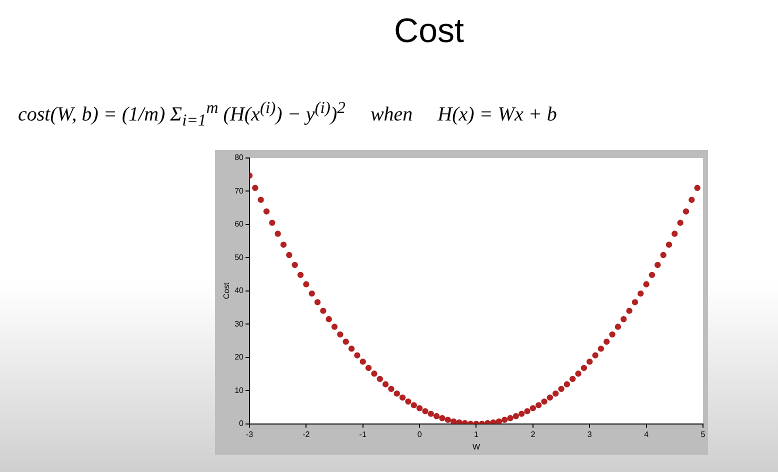  I want to click on x-axis-title: W, so click(476, 447).